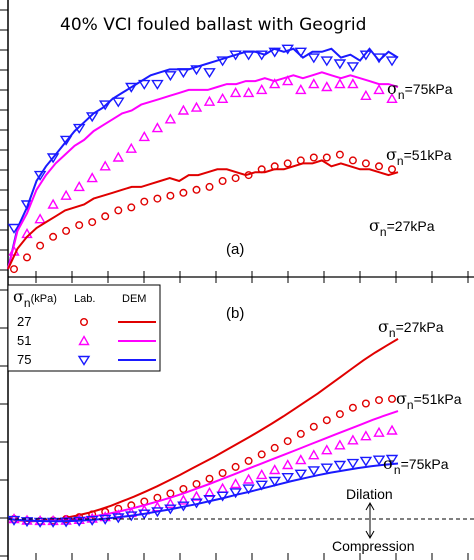  I want to click on panel-b-y-ticks, so click(4, 423).